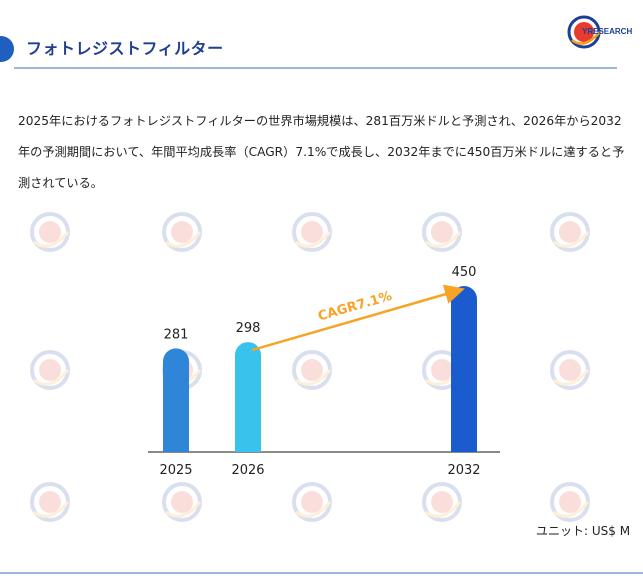 This screenshot has width=643, height=588. What do you see at coordinates (315, 68) in the screenshot?
I see `header-divider` at bounding box center [315, 68].